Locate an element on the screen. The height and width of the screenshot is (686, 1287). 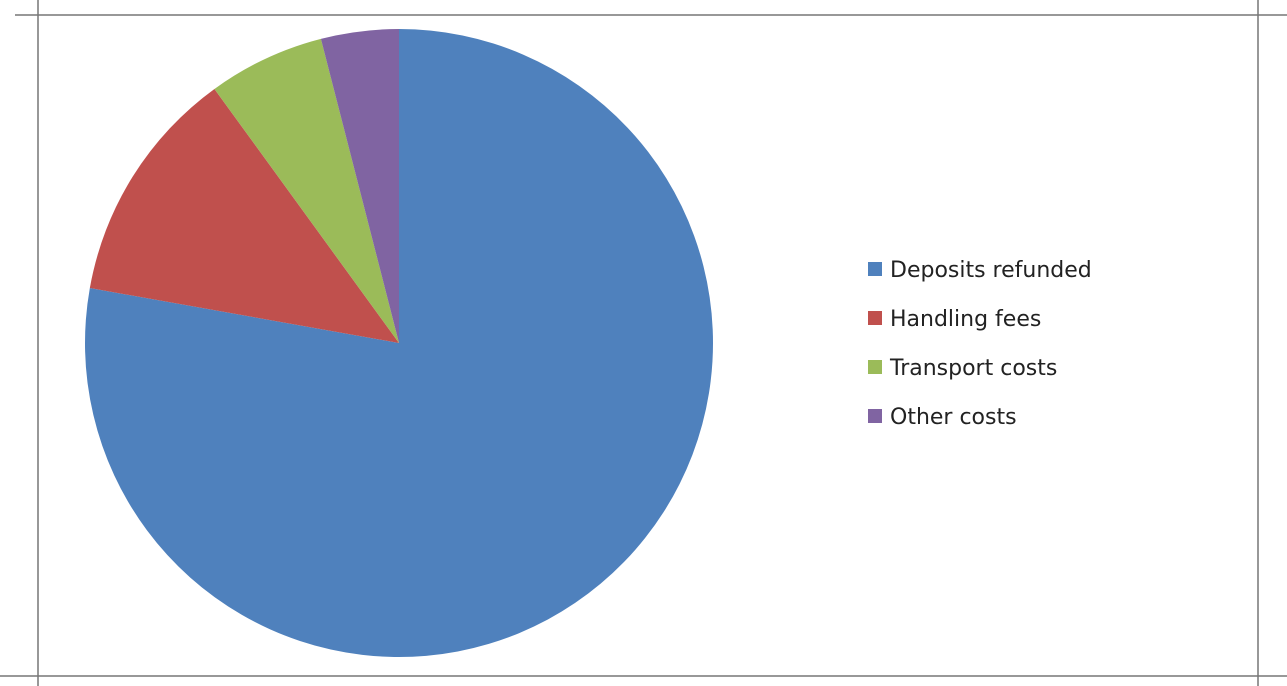
legend-label-transport-costs: Transport costs is located at coordinates (973, 368).